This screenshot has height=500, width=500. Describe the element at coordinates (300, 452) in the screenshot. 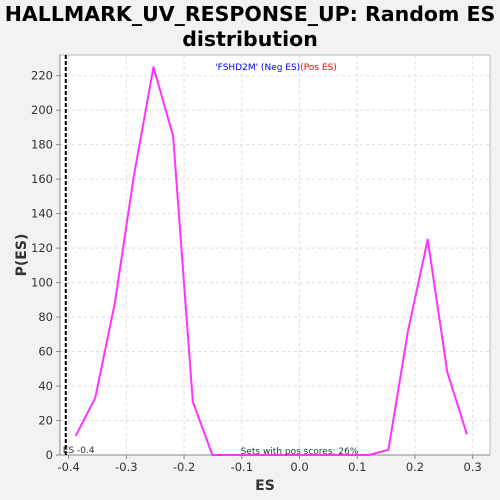

I see `pos-scores-annotation: Sets with pos scores: 26%` at that location.